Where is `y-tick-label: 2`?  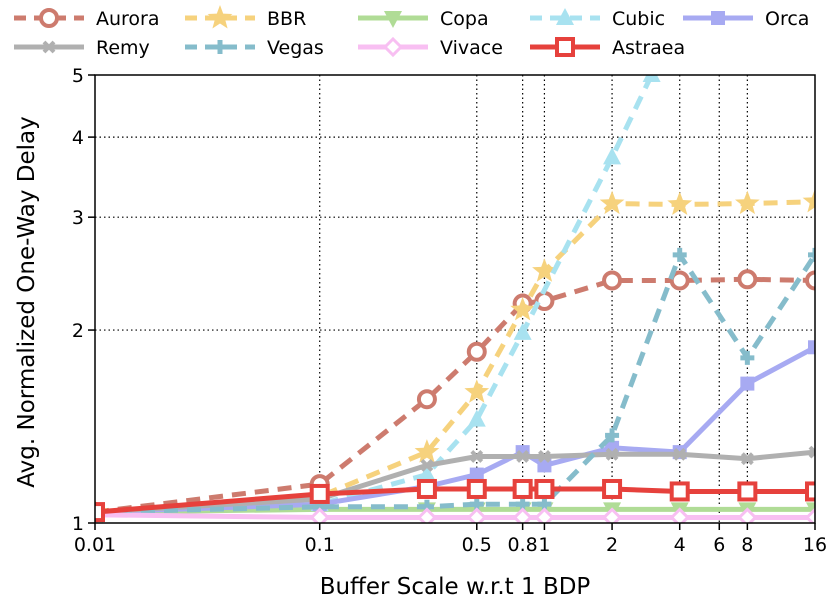 y-tick-label: 2 is located at coordinates (78, 331).